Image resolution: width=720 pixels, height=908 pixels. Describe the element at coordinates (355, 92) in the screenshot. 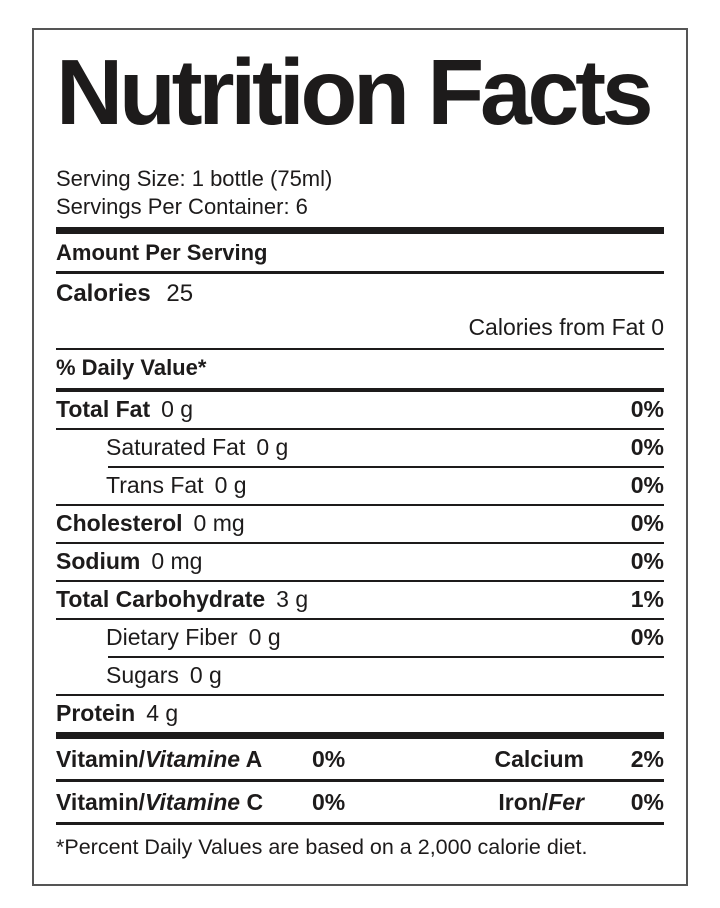

I see `label-title: Nutrition Facts` at that location.